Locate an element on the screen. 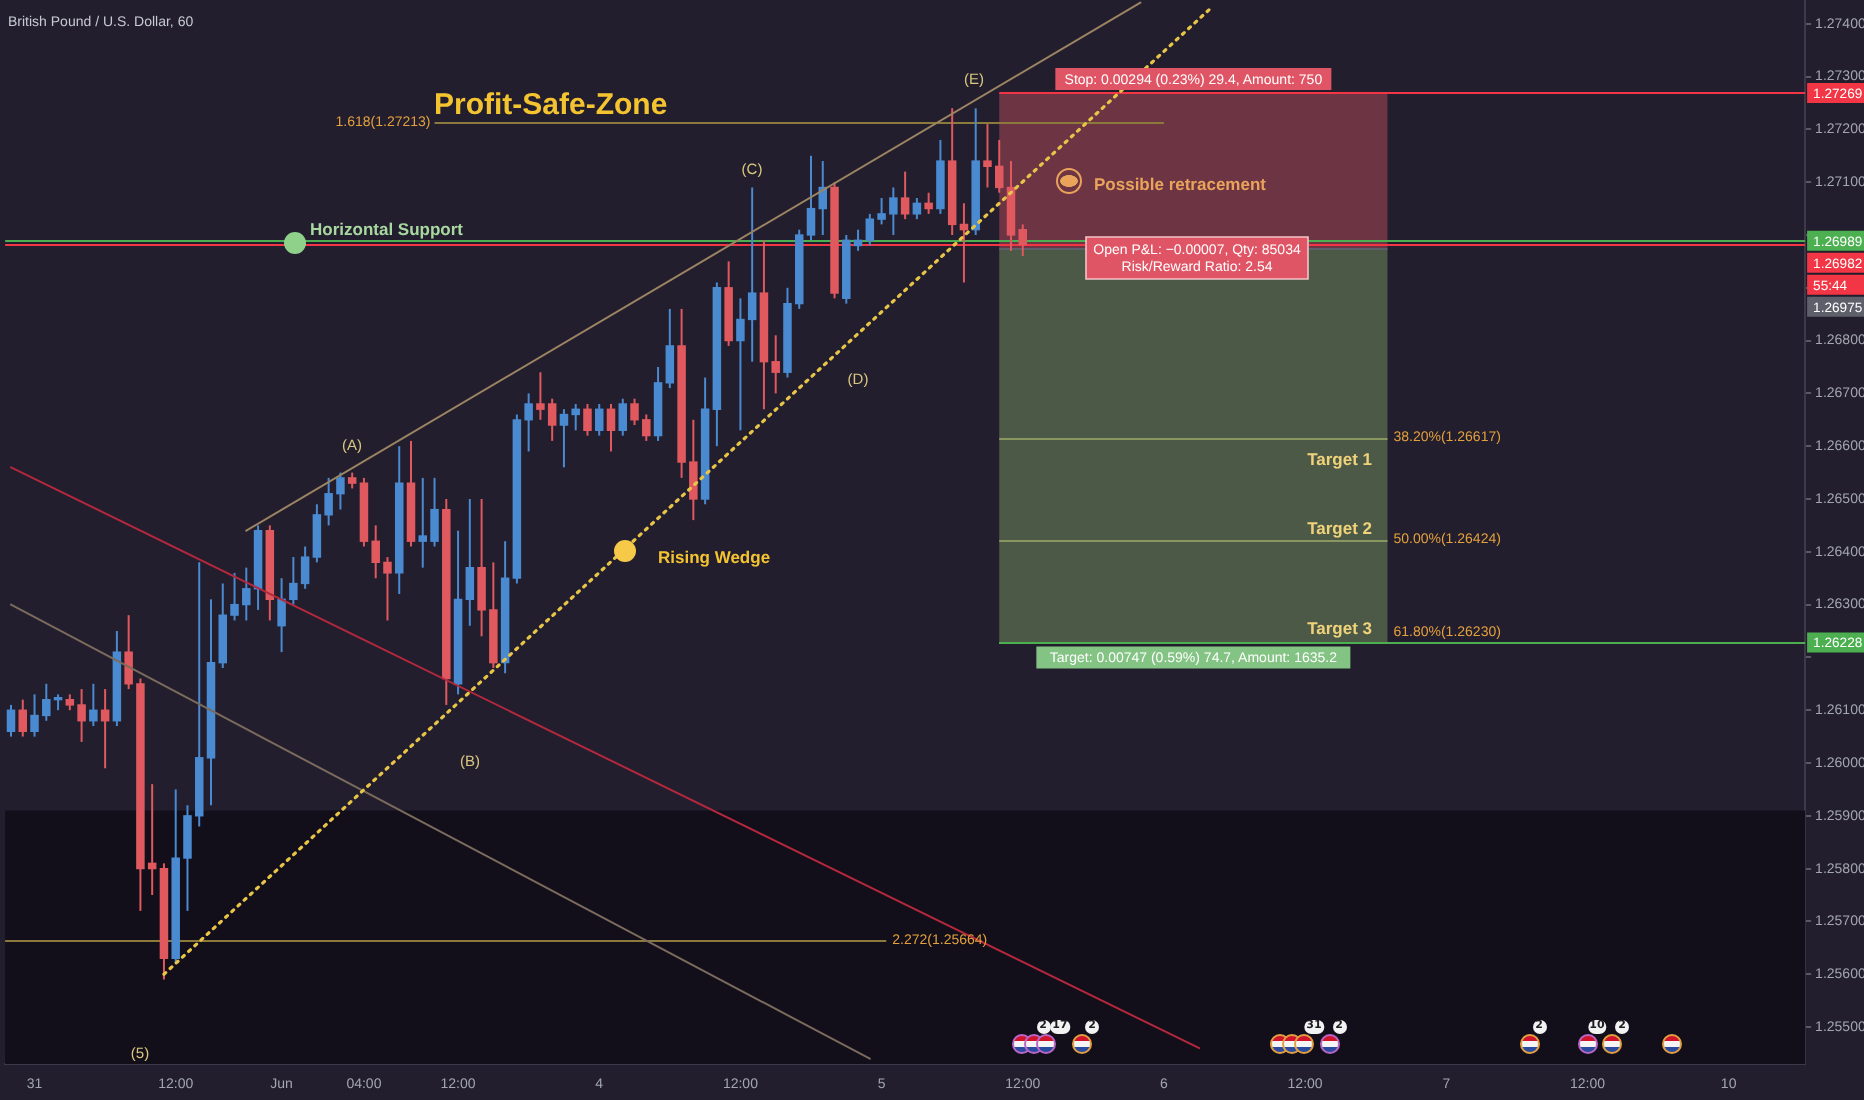  annotation: Horizontal Support is located at coordinates (387, 228).